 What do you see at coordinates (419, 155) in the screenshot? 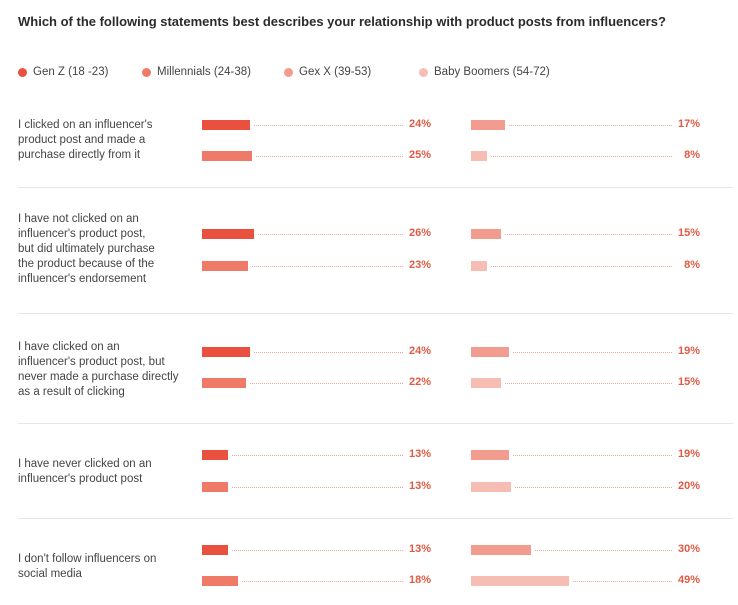
I see `value-label-millennials-row-1: 25%` at bounding box center [419, 155].